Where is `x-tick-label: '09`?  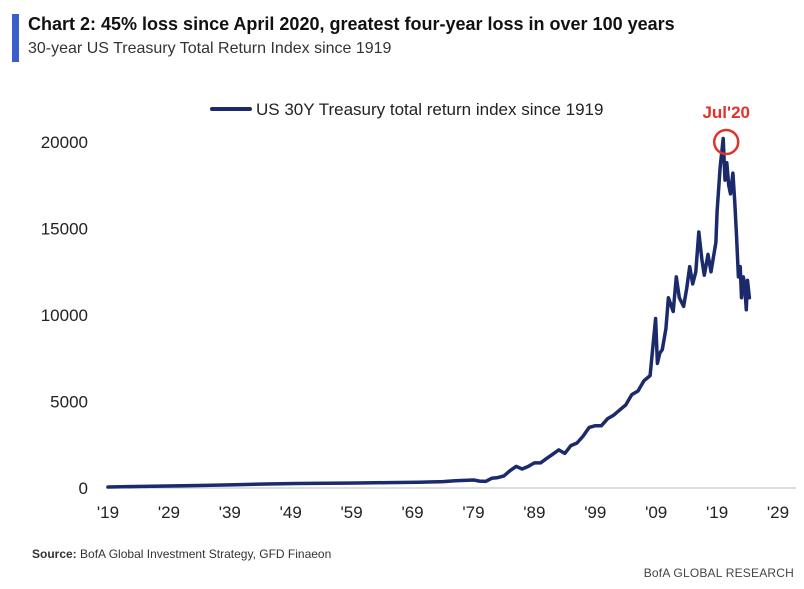 x-tick-label: '09 is located at coordinates (656, 512).